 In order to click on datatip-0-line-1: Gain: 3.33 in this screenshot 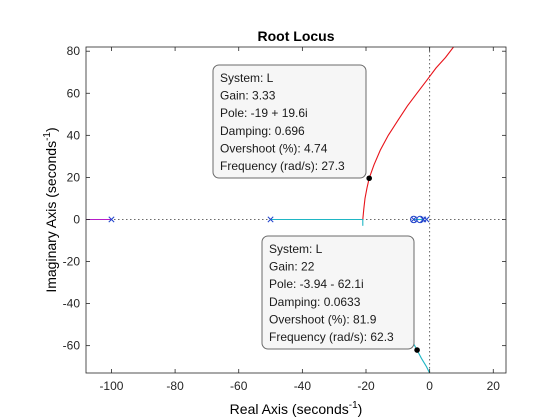, I will do `click(248, 96)`.